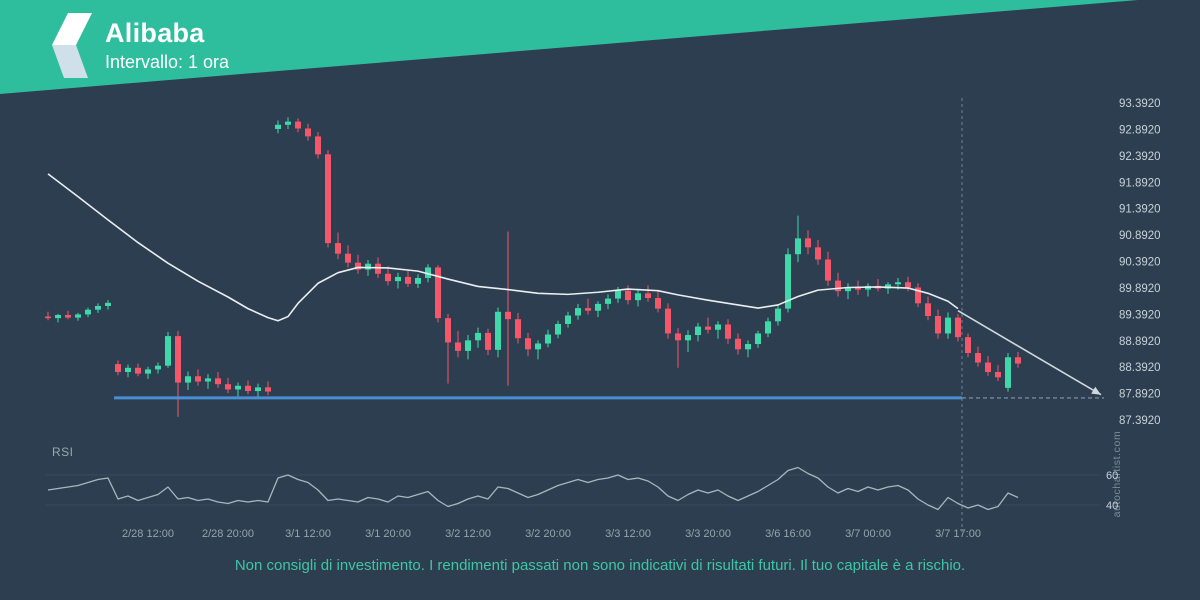 The image size is (1200, 600). What do you see at coordinates (1140, 183) in the screenshot?
I see `price-axis-label: 91.8920` at bounding box center [1140, 183].